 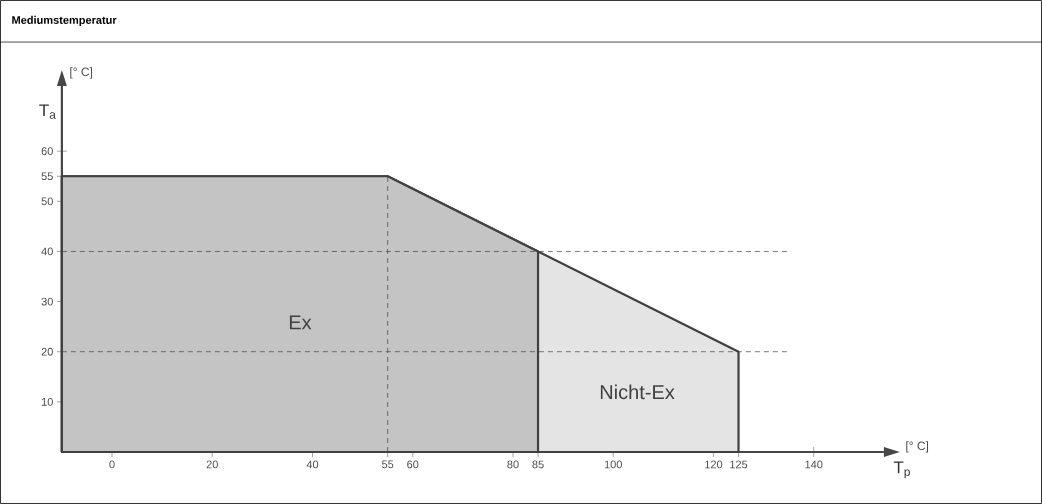 What do you see at coordinates (613, 464) in the screenshot?
I see `x-tick-label: 100` at bounding box center [613, 464].